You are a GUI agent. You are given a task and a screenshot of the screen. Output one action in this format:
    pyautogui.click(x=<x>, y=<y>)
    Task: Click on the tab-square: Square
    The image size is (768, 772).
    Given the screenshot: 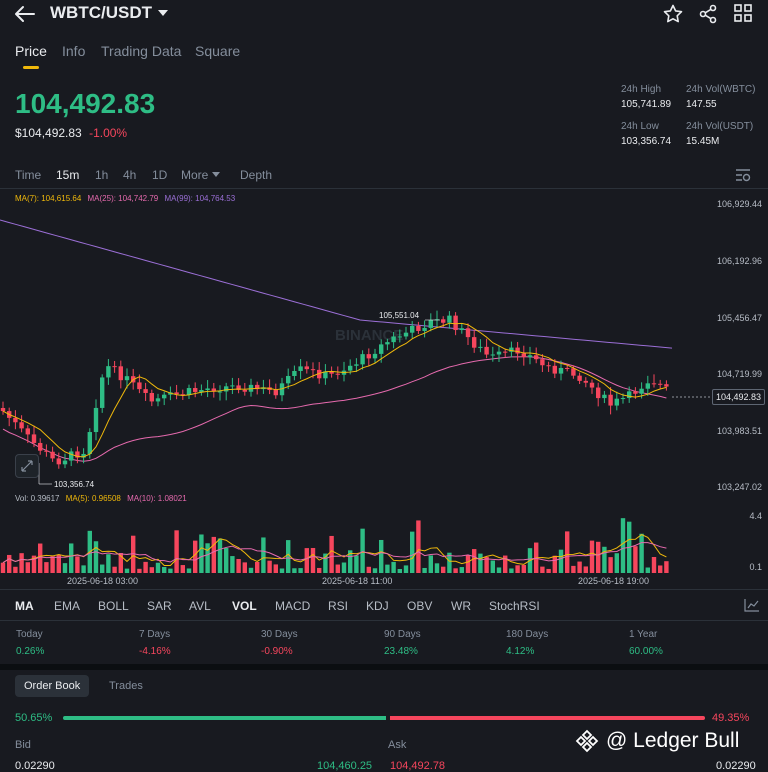 What is the action you would take?
    pyautogui.click(x=218, y=51)
    